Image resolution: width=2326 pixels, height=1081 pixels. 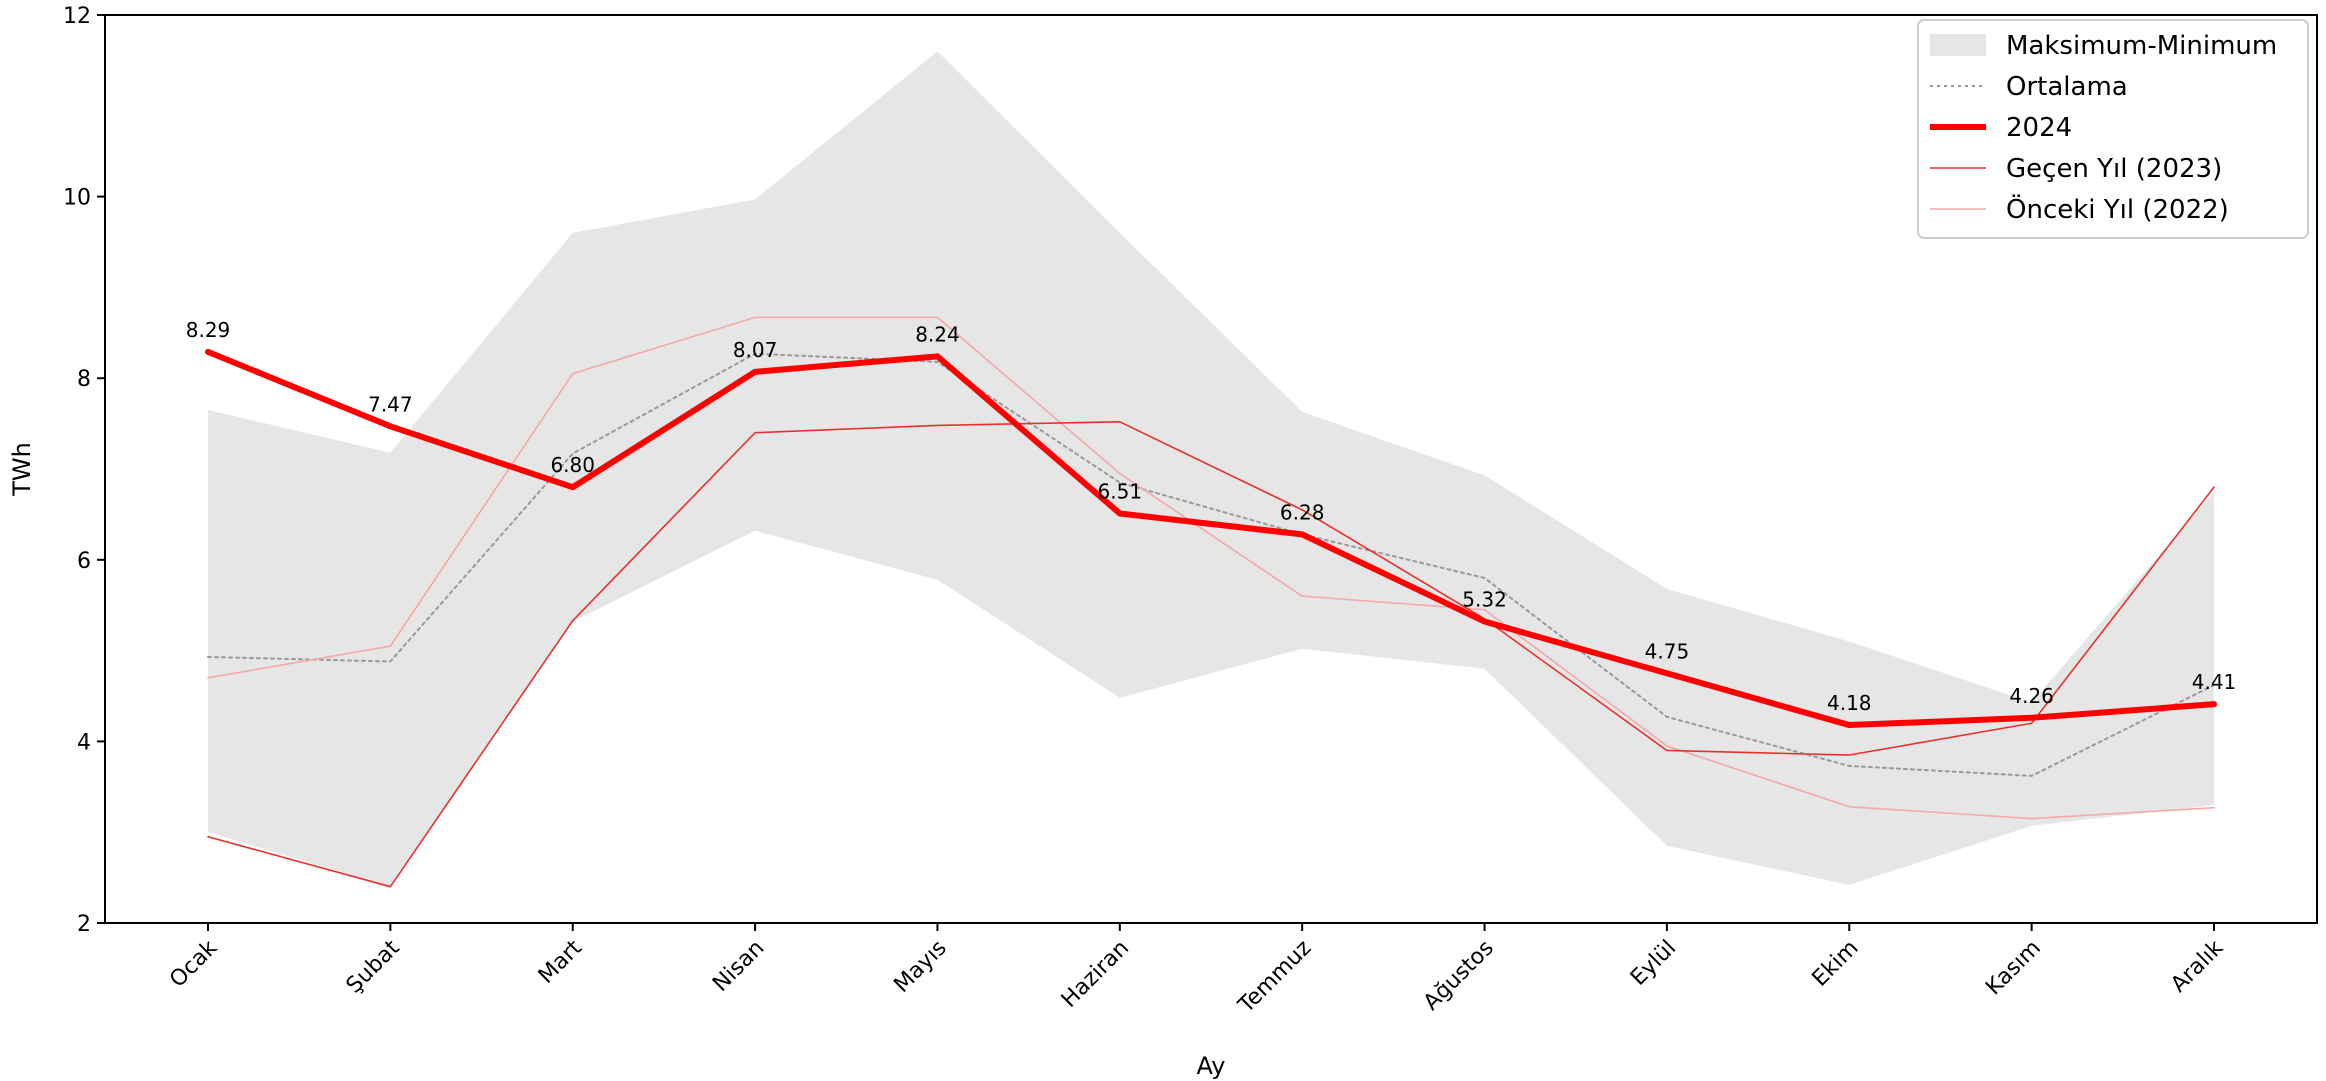 I want to click on x-tick-label: Nisan, so click(x=738, y=966).